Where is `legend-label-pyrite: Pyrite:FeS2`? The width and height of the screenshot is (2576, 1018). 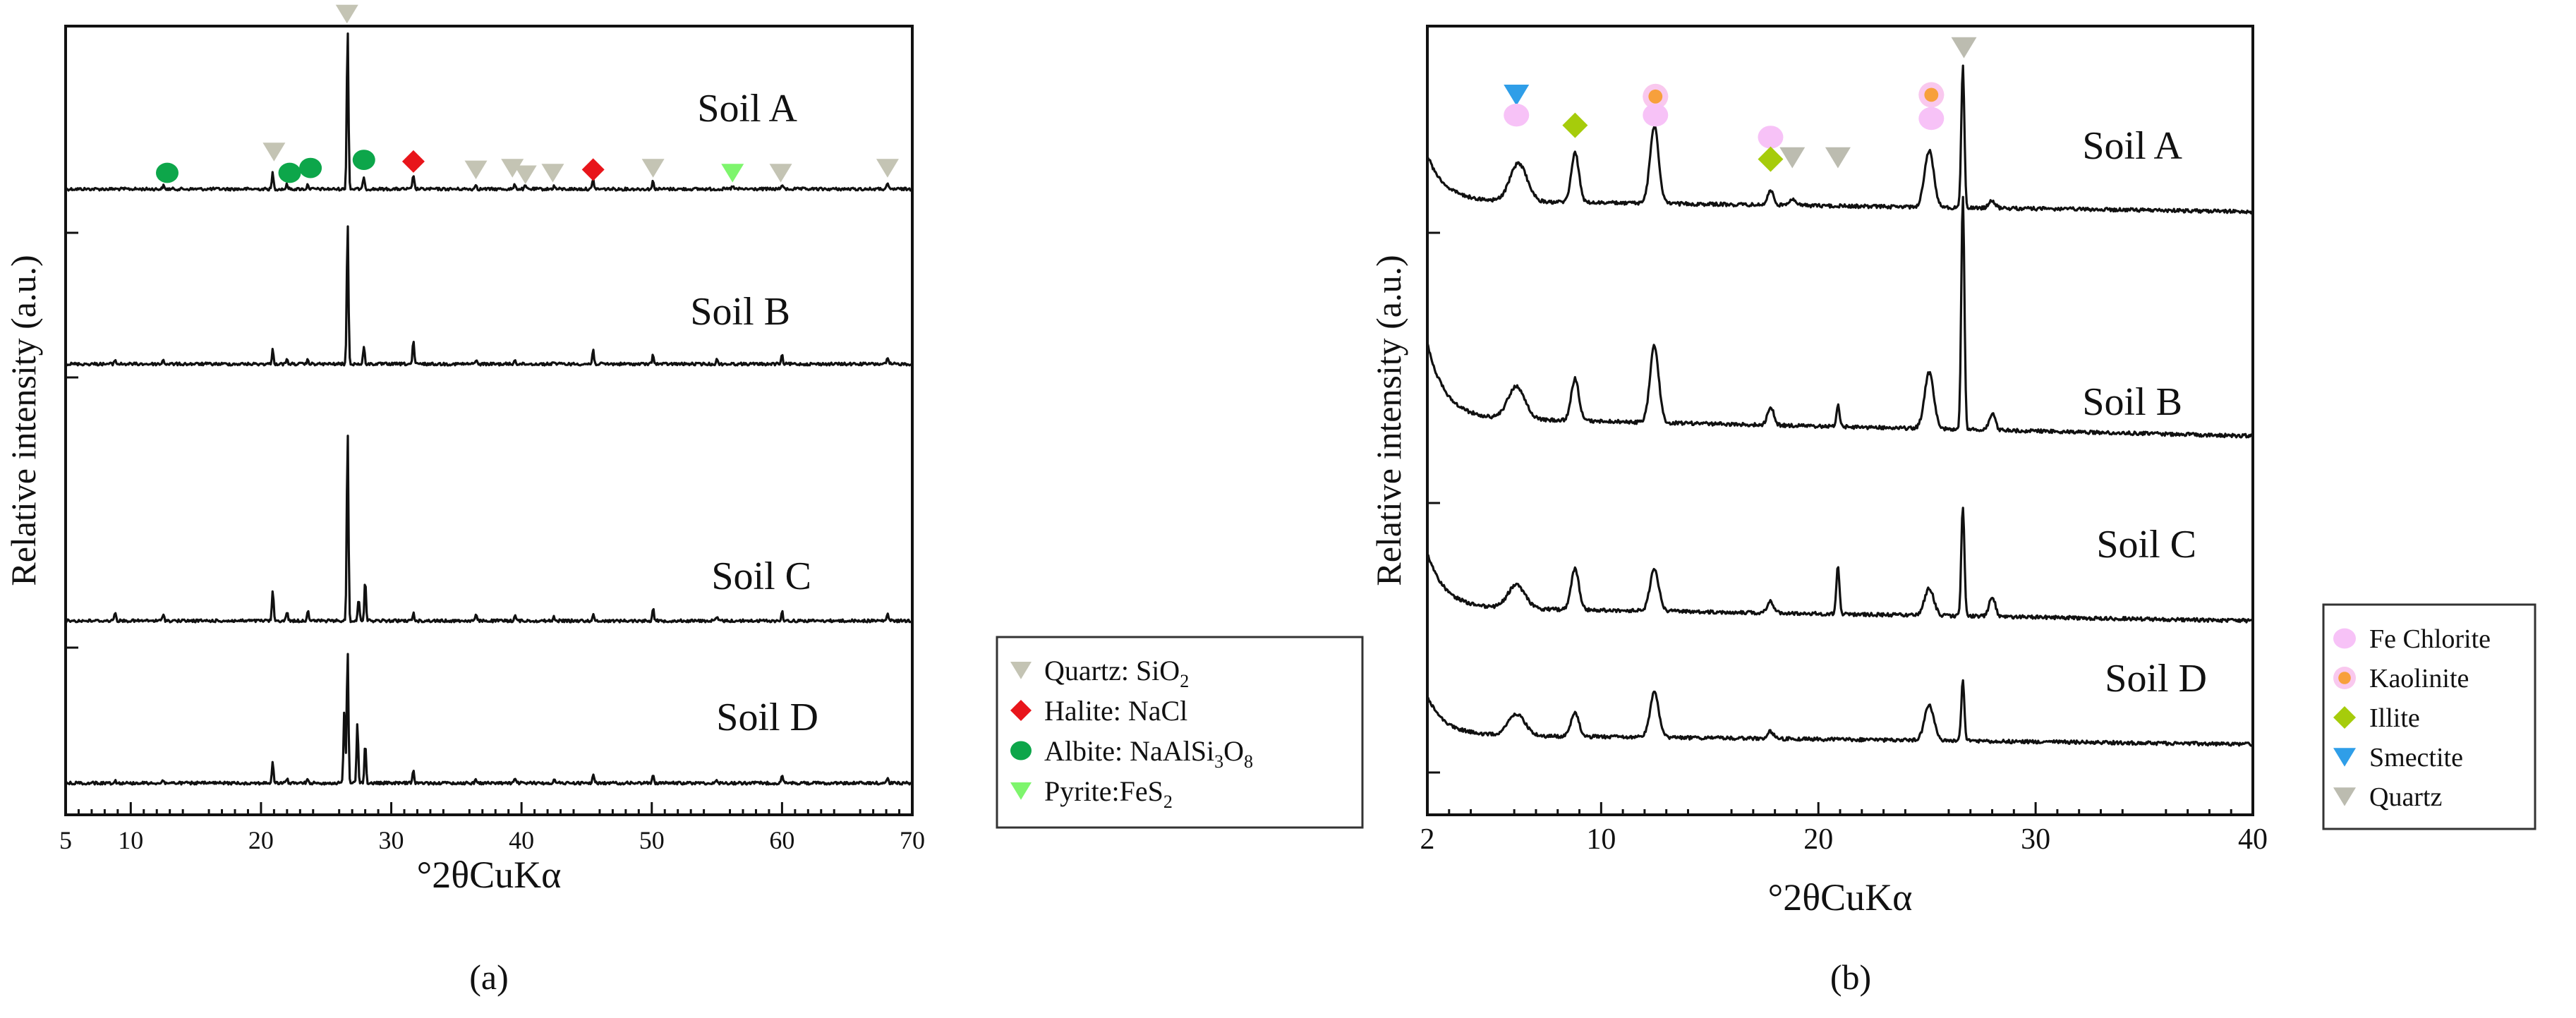 legend-label-pyrite: Pyrite:FeS2 is located at coordinates (1109, 793).